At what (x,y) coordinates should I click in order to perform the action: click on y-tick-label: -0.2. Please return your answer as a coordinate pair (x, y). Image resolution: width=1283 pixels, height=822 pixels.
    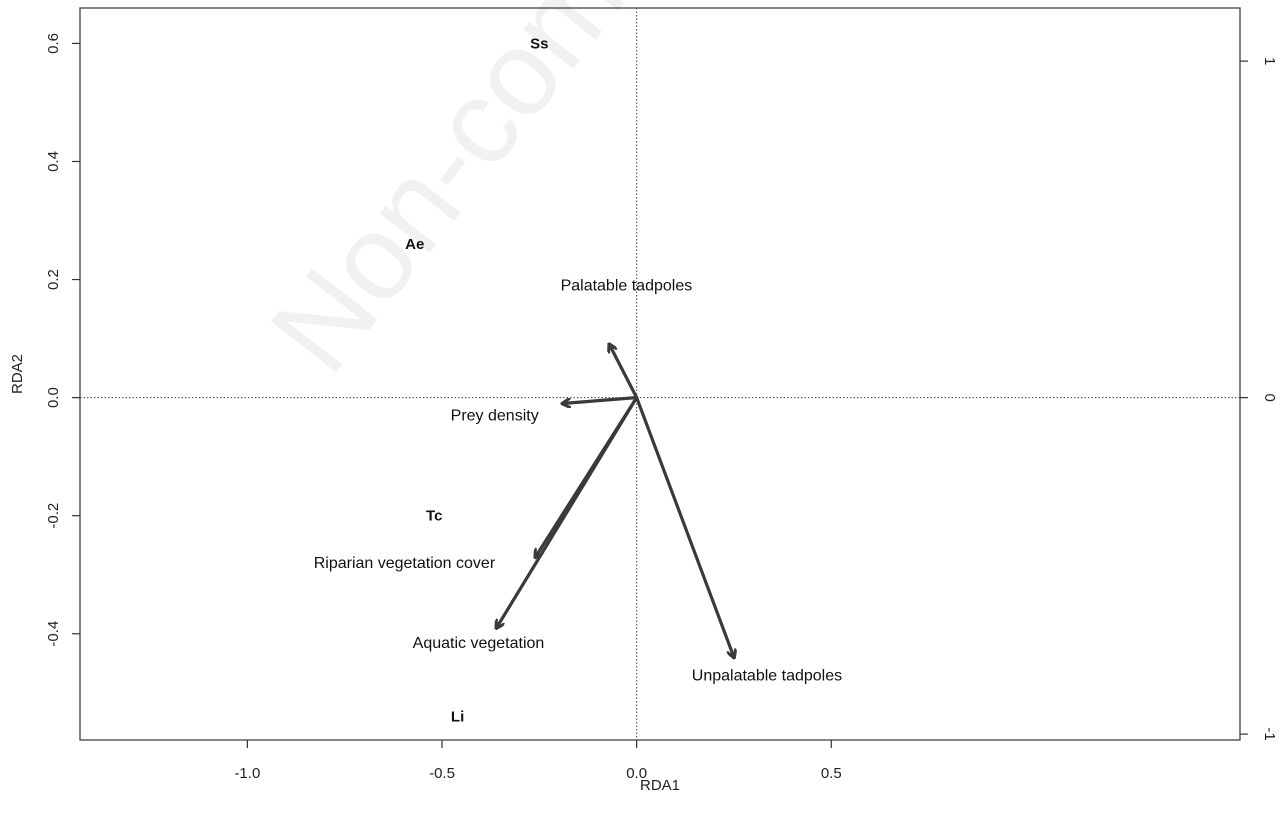
    Looking at the image, I should click on (53, 516).